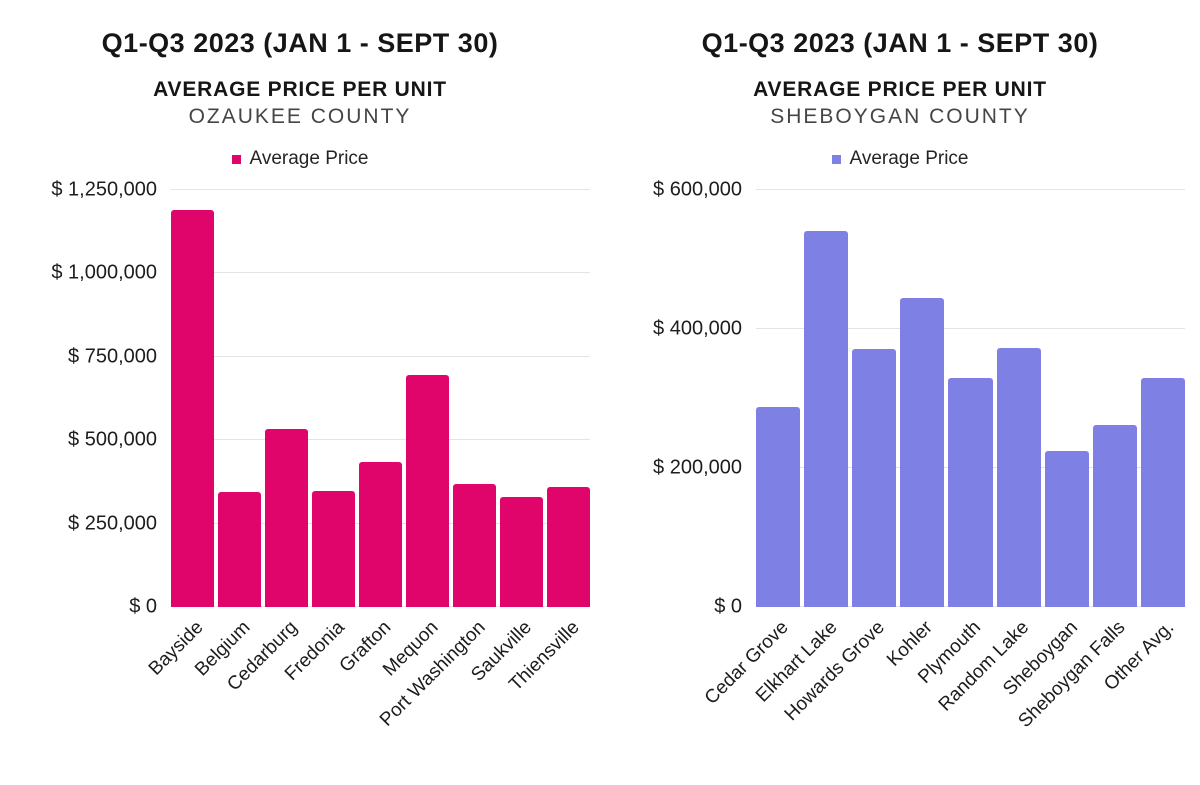 The image size is (1200, 785). Describe the element at coordinates (436, 696) in the screenshot. I see `x-cell: Port Washington` at that location.